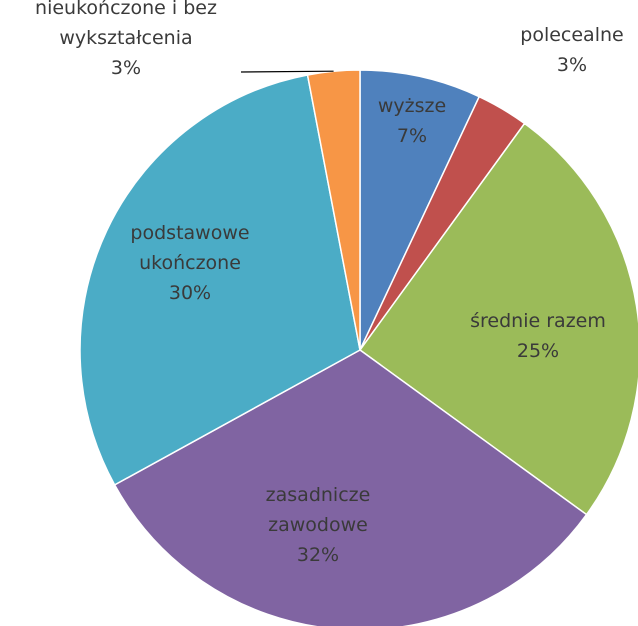 The height and width of the screenshot is (626, 638). Describe the element at coordinates (412, 106) in the screenshot. I see `slice-name-line: wyższe` at that location.